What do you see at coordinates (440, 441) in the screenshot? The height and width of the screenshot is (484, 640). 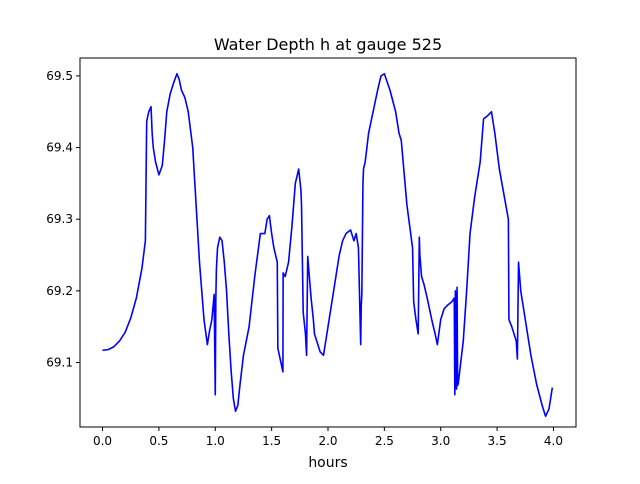 I see `x-tick-label: 3.0` at bounding box center [440, 441].